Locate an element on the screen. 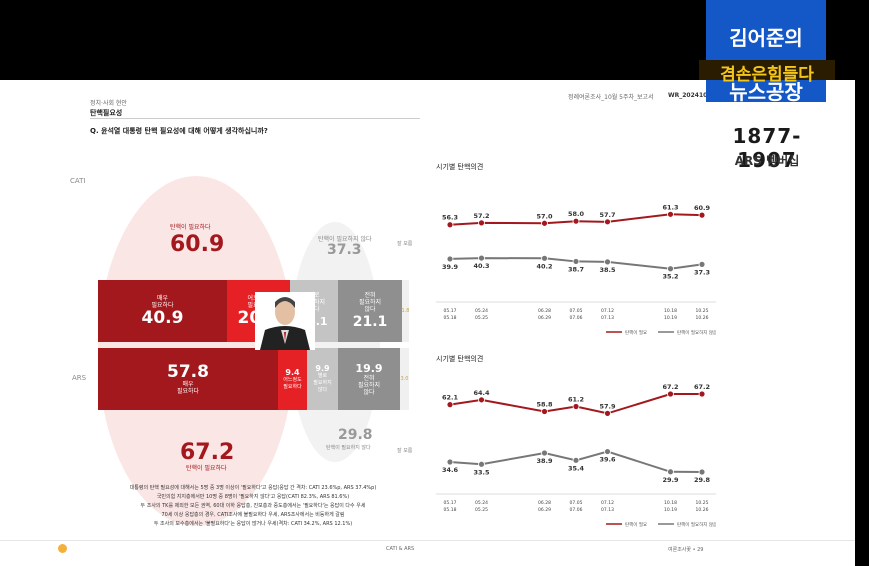  cati-need-total: 60.9 is located at coordinates (197, 244).